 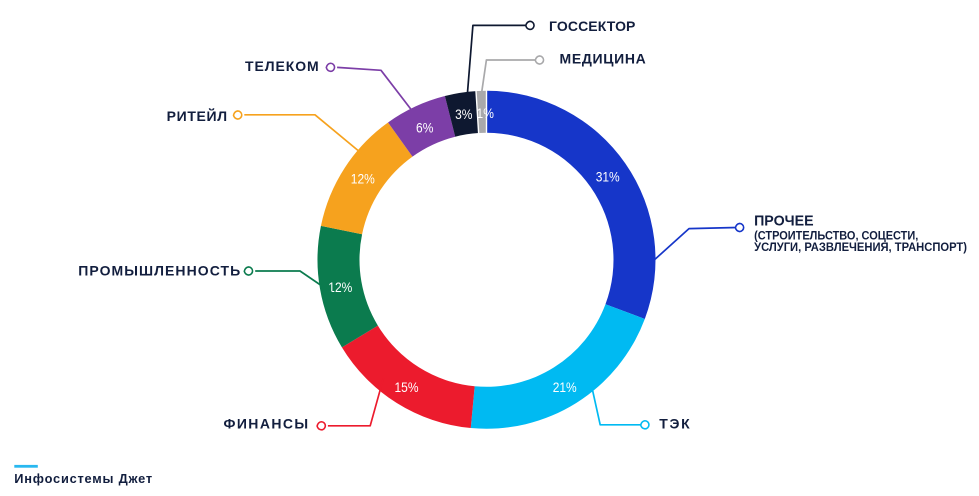 What do you see at coordinates (486, 113) in the screenshot?
I see `svg-text: 1%` at bounding box center [486, 113].